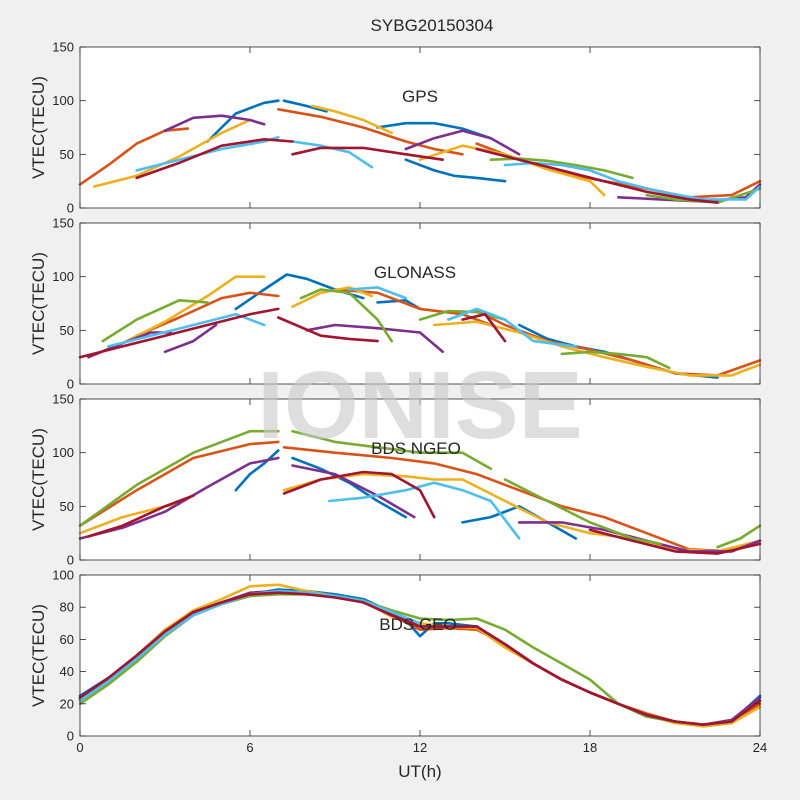  What do you see at coordinates (417, 624) in the screenshot?
I see `panel-label: BDS GEO` at bounding box center [417, 624].